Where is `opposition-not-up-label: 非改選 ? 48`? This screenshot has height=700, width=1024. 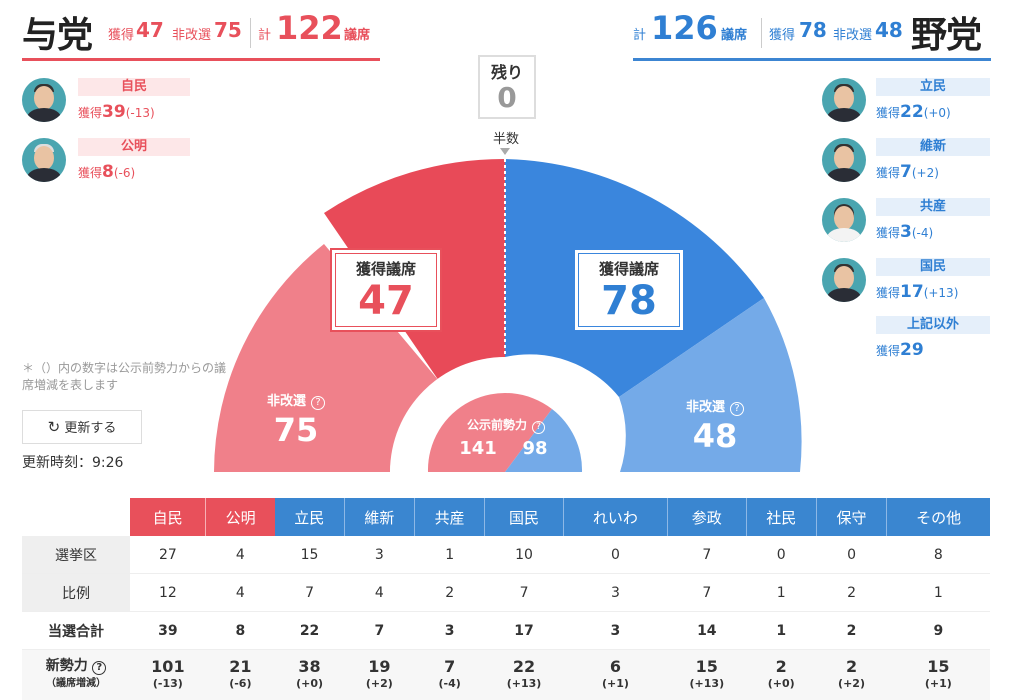
opposition-not-up-label: 非改選 ? 48 is located at coordinates (715, 426).